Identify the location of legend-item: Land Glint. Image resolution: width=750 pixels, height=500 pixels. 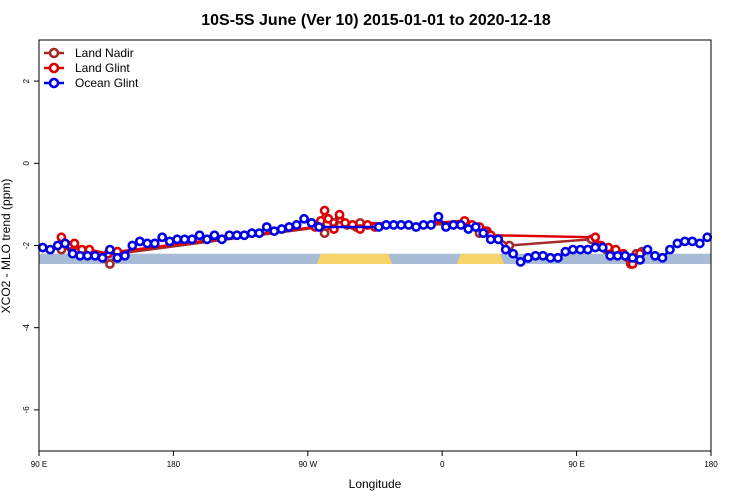
(87, 68).